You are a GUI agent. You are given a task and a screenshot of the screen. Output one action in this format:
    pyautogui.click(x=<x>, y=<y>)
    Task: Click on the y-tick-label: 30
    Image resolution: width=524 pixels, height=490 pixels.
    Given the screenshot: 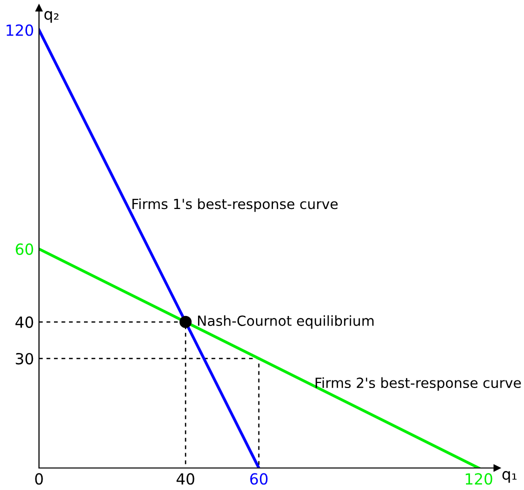 What is the action you would take?
    pyautogui.click(x=25, y=358)
    